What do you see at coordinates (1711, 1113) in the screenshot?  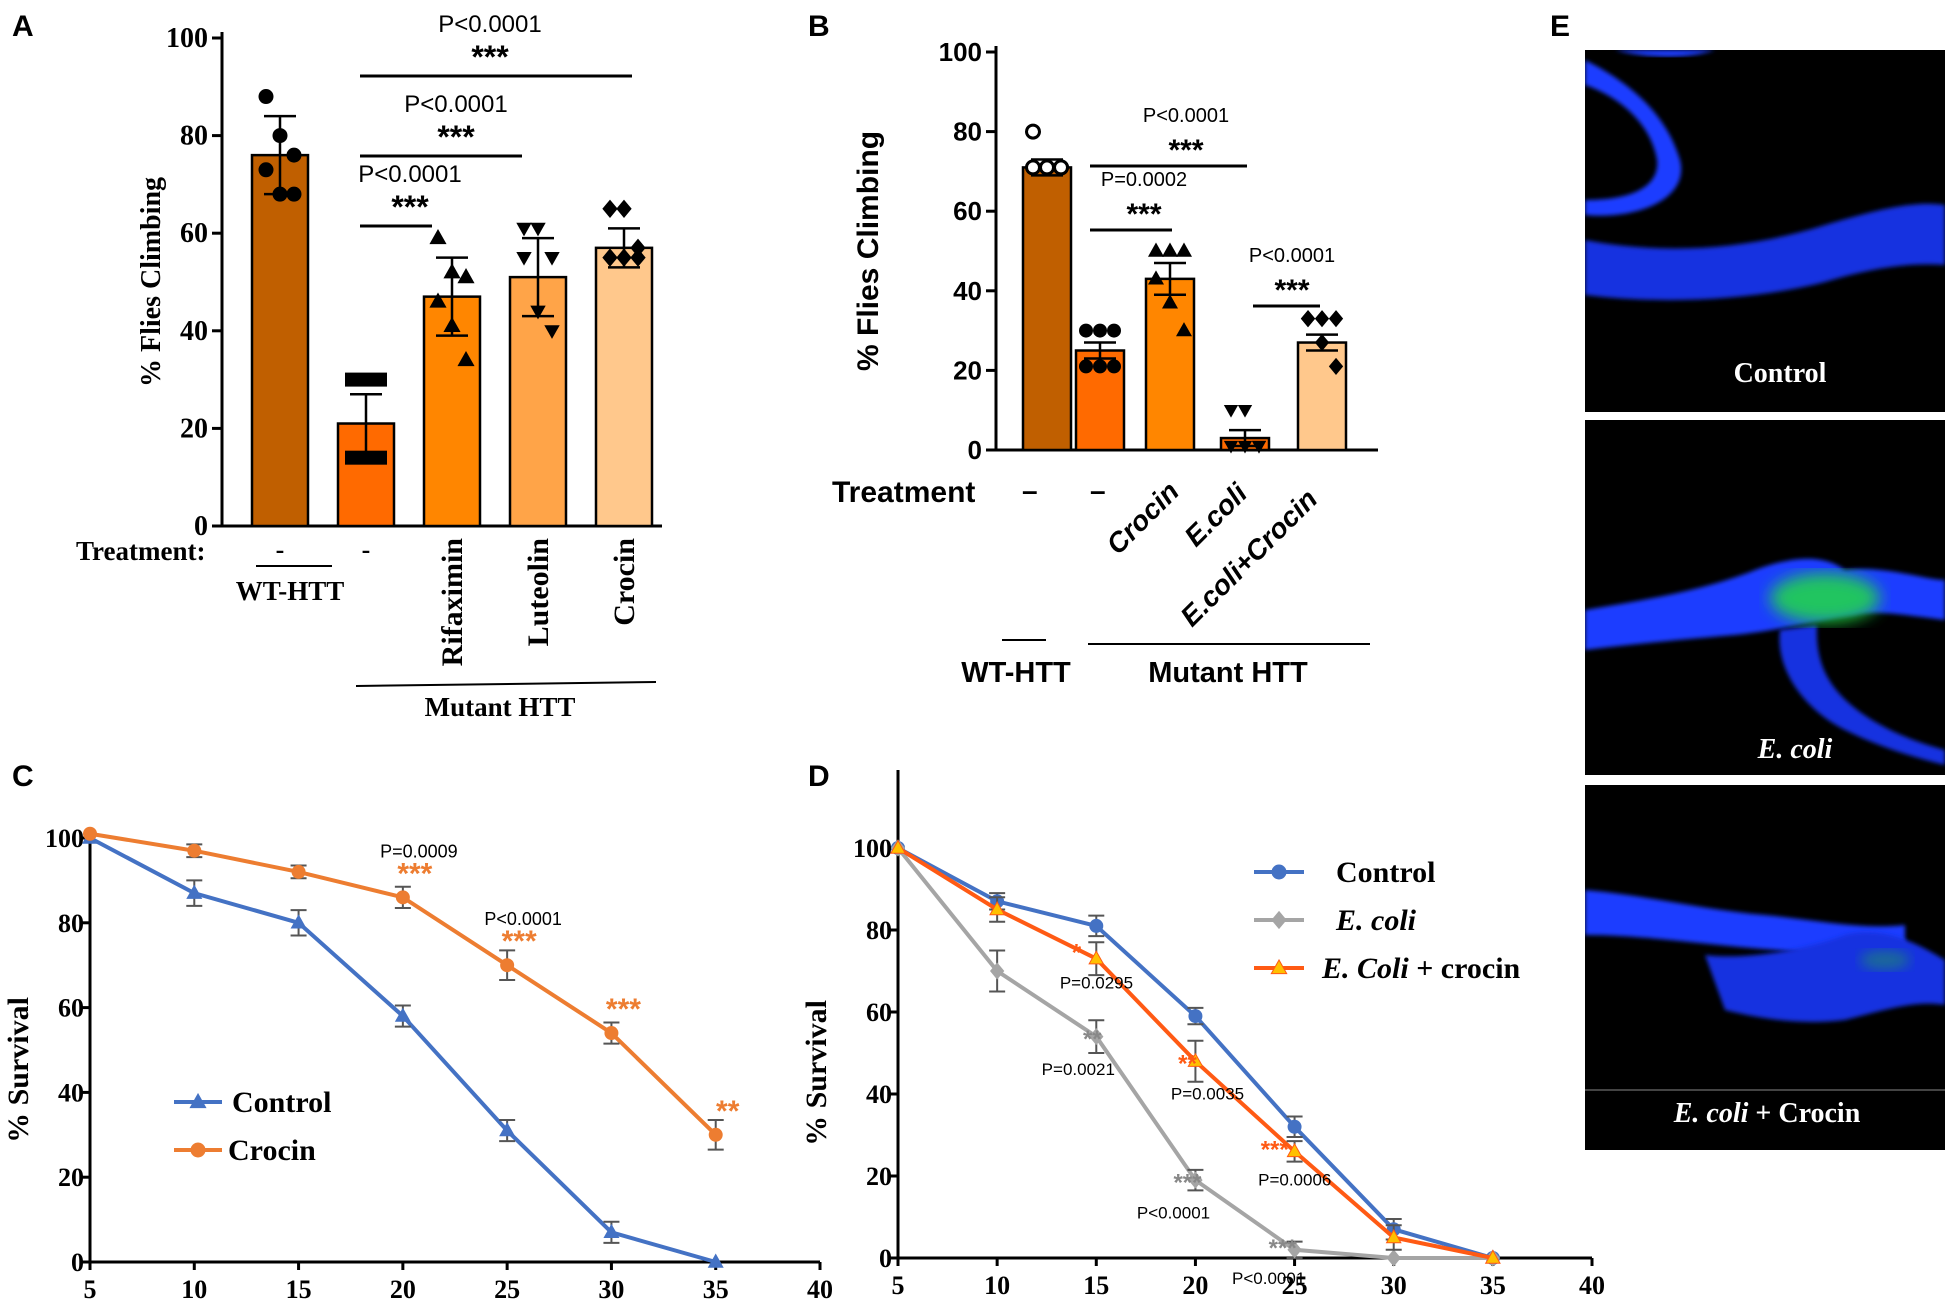 I see `micrograph-label-italic: E. coli` at bounding box center [1711, 1113].